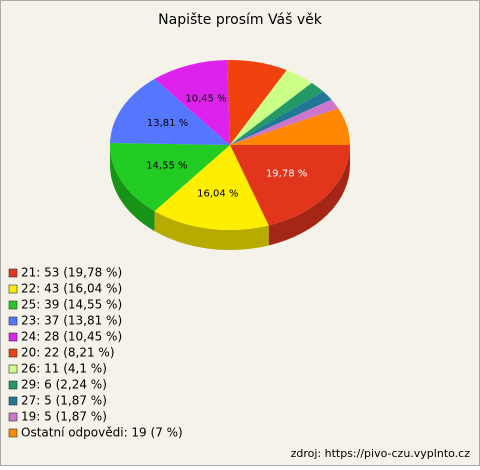 The image size is (480, 470). What do you see at coordinates (217, 194) in the screenshot?
I see `slice-label: 16,04 %` at bounding box center [217, 194].